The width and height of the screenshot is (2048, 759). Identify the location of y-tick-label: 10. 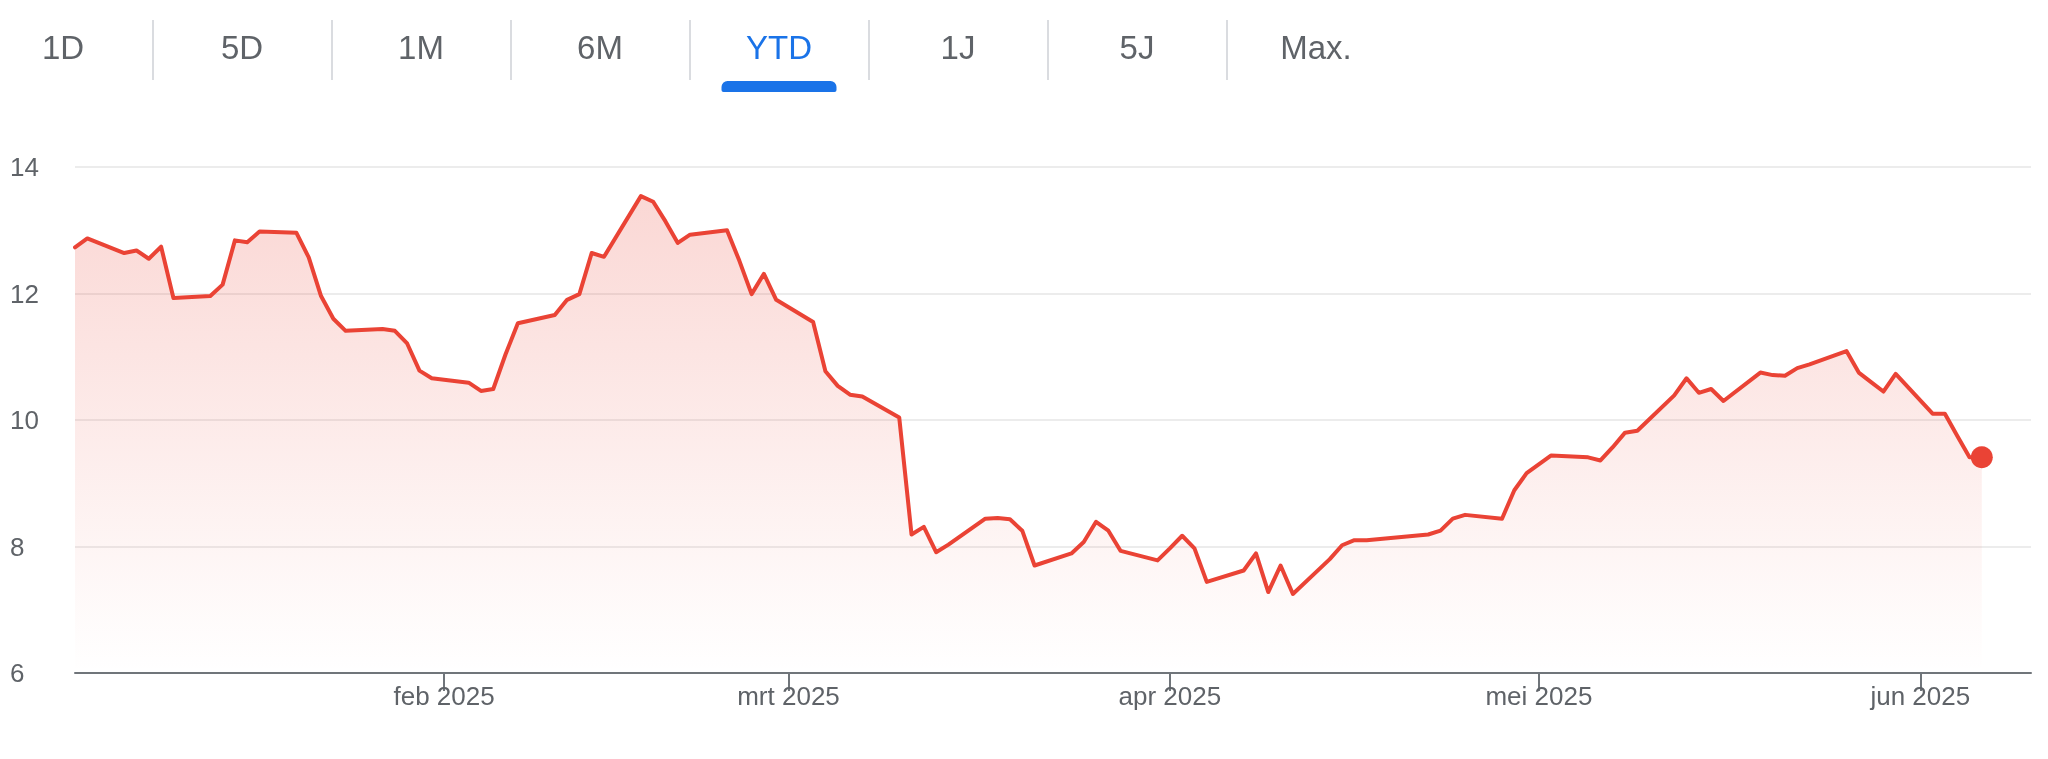
(24, 420).